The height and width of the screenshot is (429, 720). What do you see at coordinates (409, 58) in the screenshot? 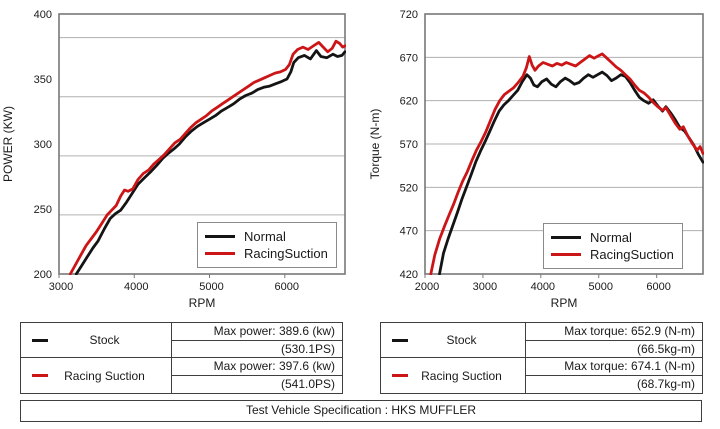
I see `svg-text: 670` at bounding box center [409, 58].